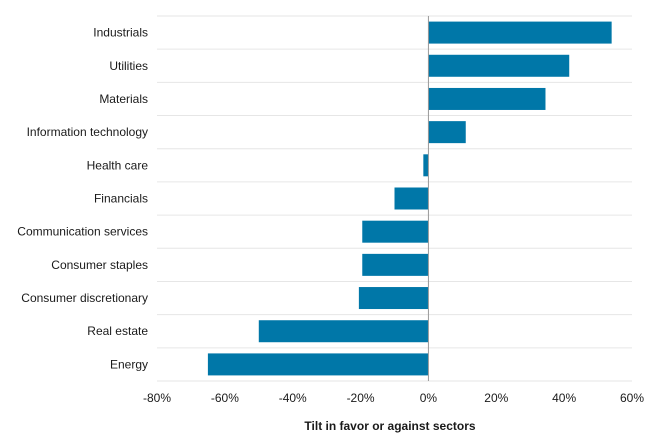  Describe the element at coordinates (499, 65) in the screenshot. I see `bar-utilities` at that location.